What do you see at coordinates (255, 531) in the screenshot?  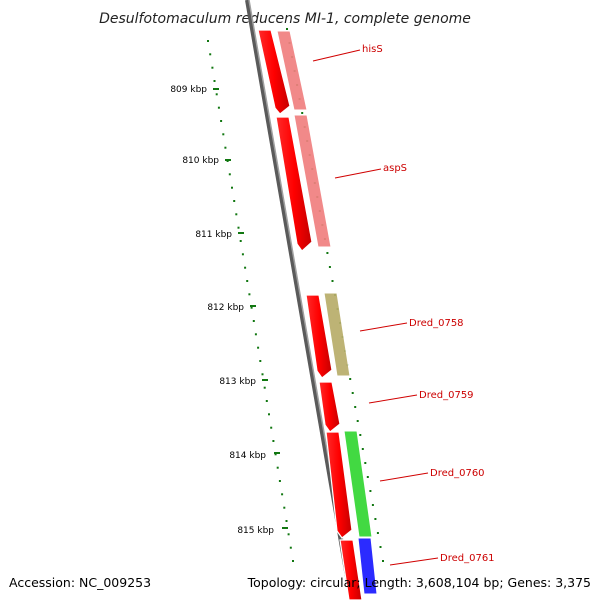 I see `tick-label: 815 kbp` at bounding box center [255, 531].